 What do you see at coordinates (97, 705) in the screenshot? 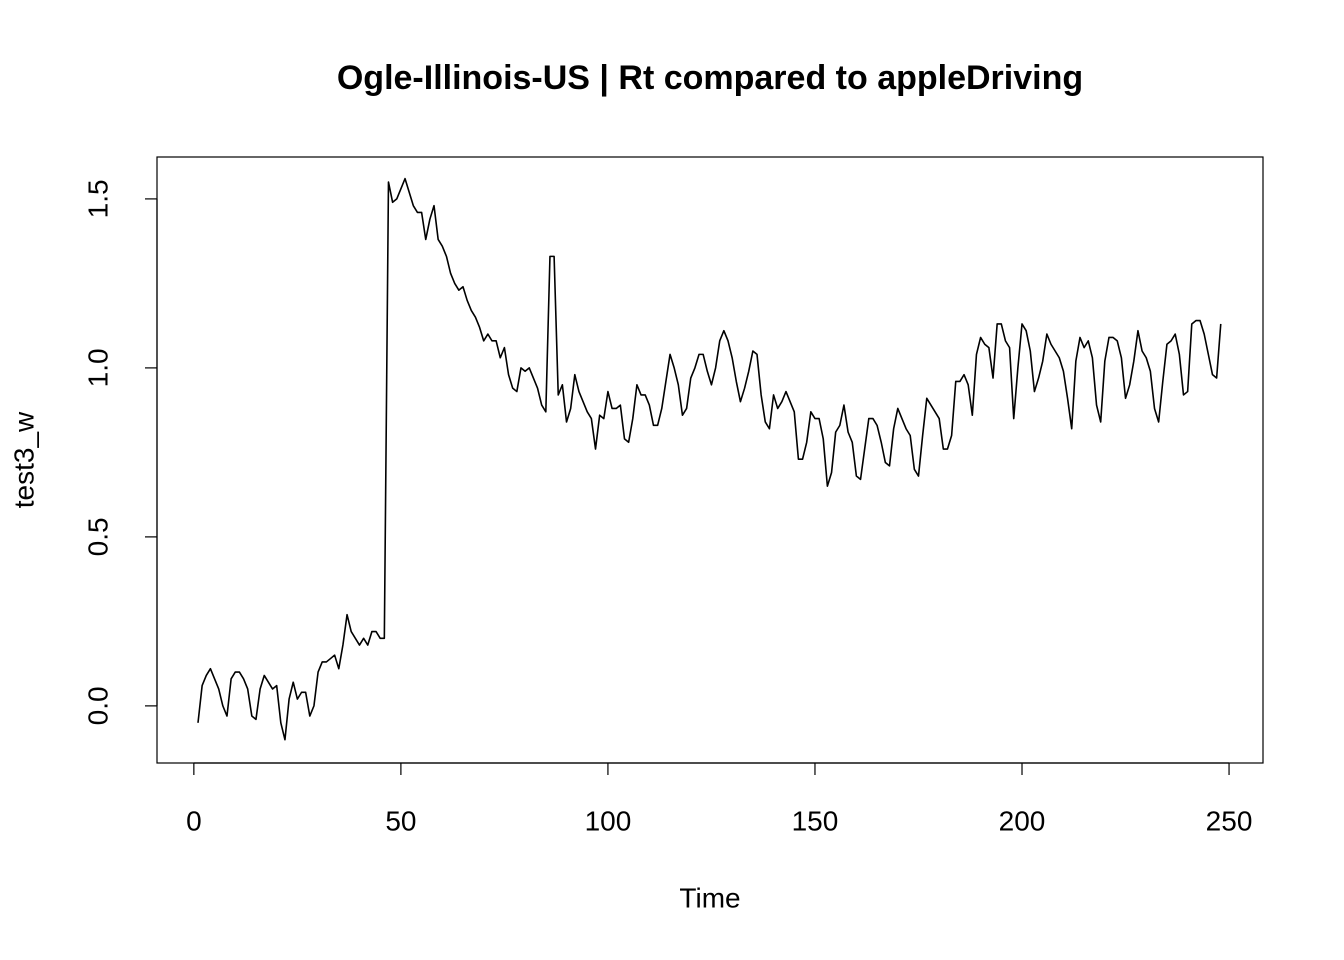
I see `y-tick-label: 0.0` at bounding box center [97, 705].